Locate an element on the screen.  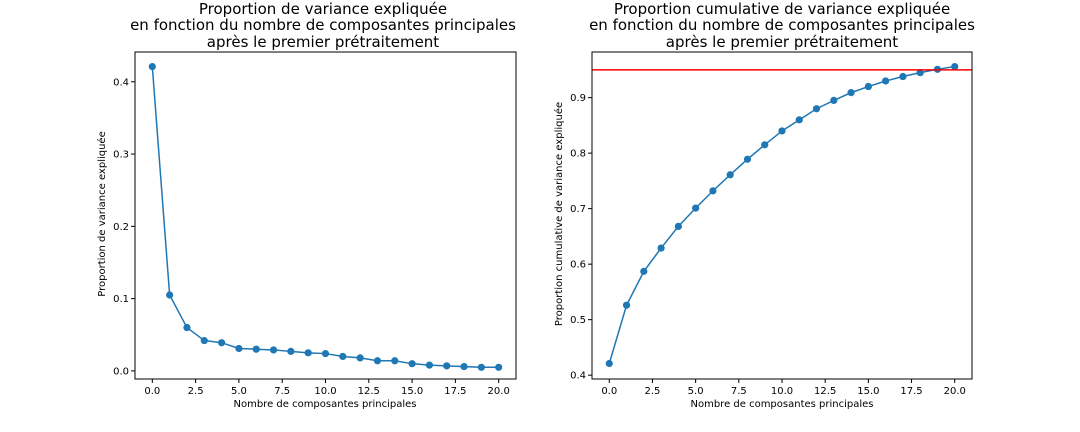
y-tick-label: 0.7 is located at coordinates (578, 209).